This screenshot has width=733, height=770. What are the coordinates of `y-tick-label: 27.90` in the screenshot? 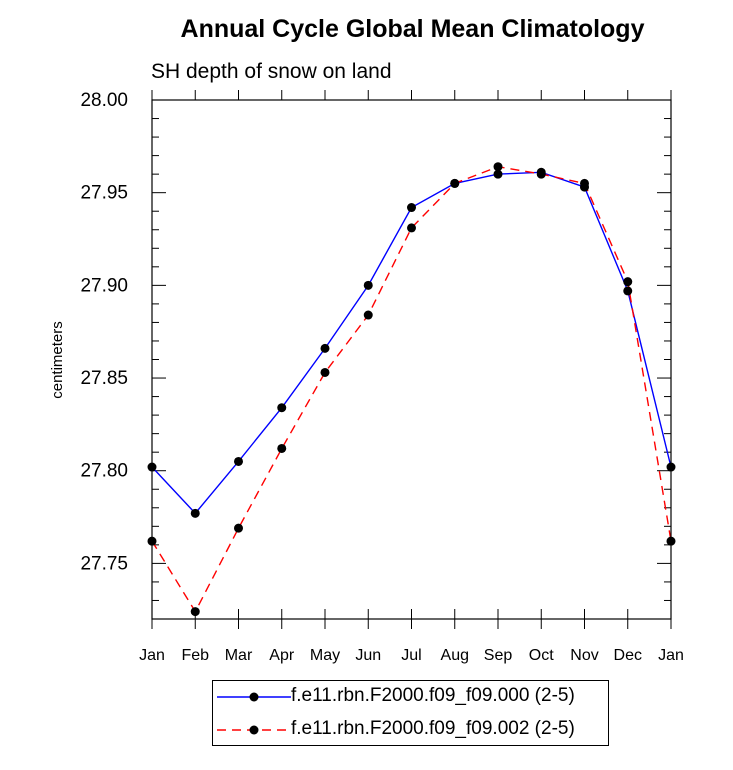 It's located at (104, 285).